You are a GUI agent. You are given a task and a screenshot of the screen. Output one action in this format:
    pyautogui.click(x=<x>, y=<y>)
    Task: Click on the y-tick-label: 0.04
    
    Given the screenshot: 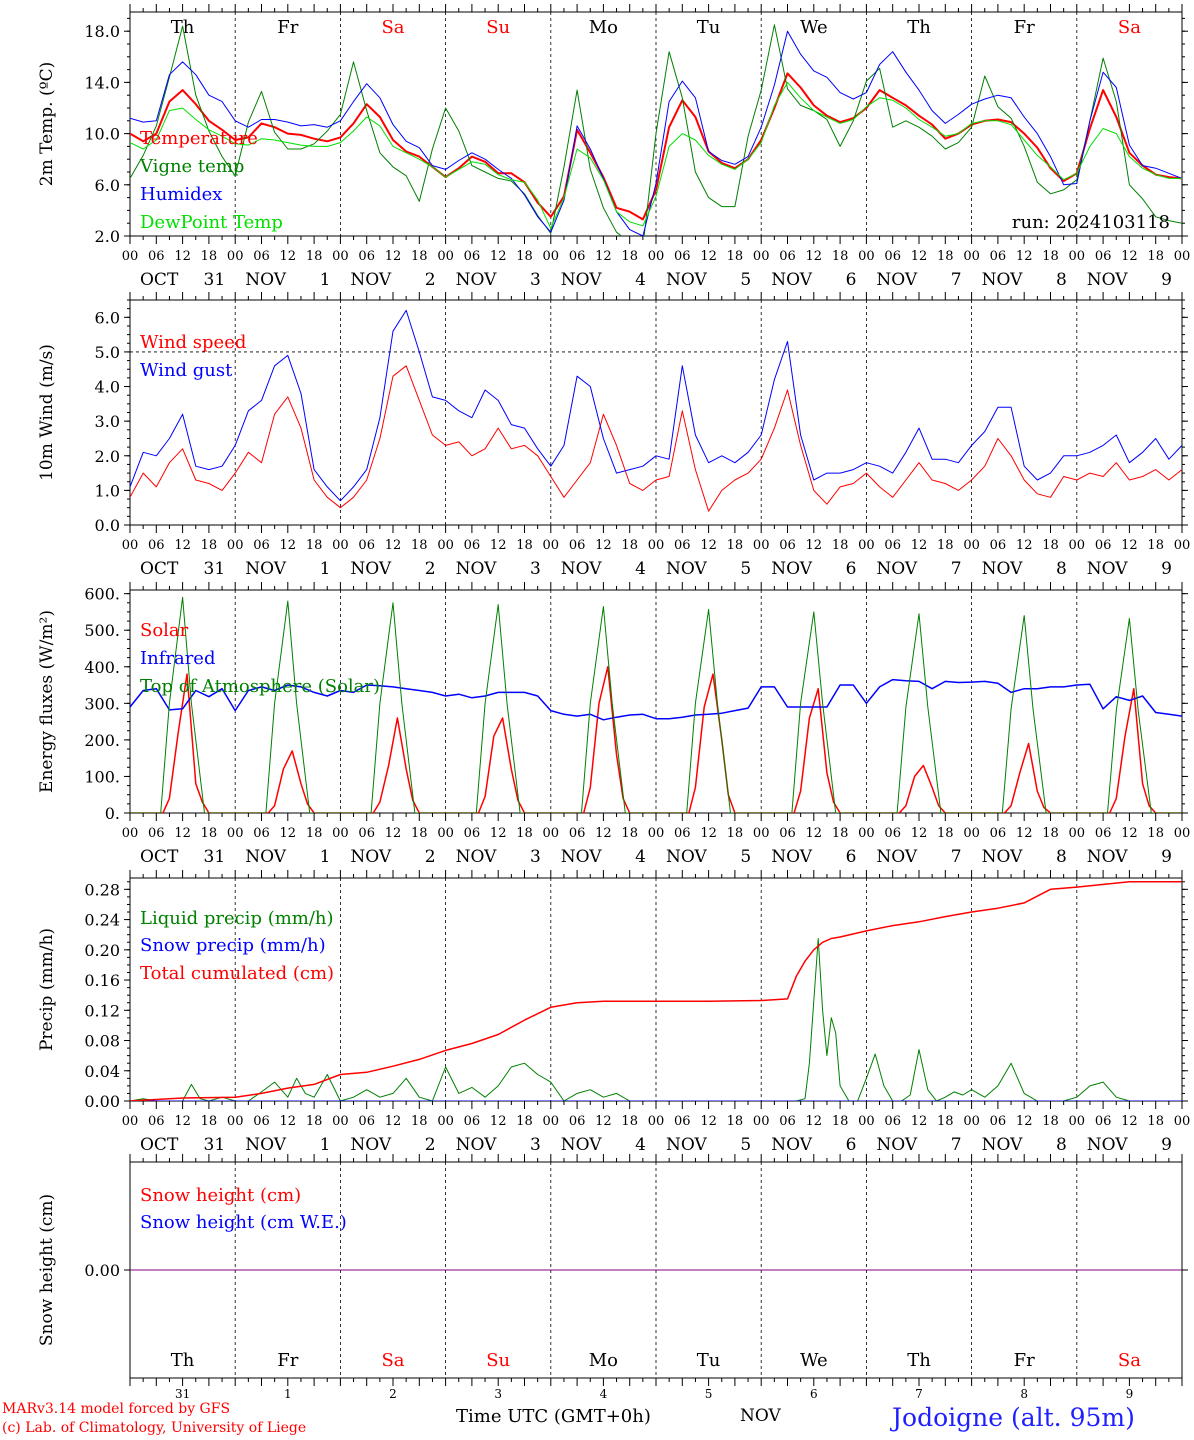 What is the action you would take?
    pyautogui.click(x=102, y=1071)
    